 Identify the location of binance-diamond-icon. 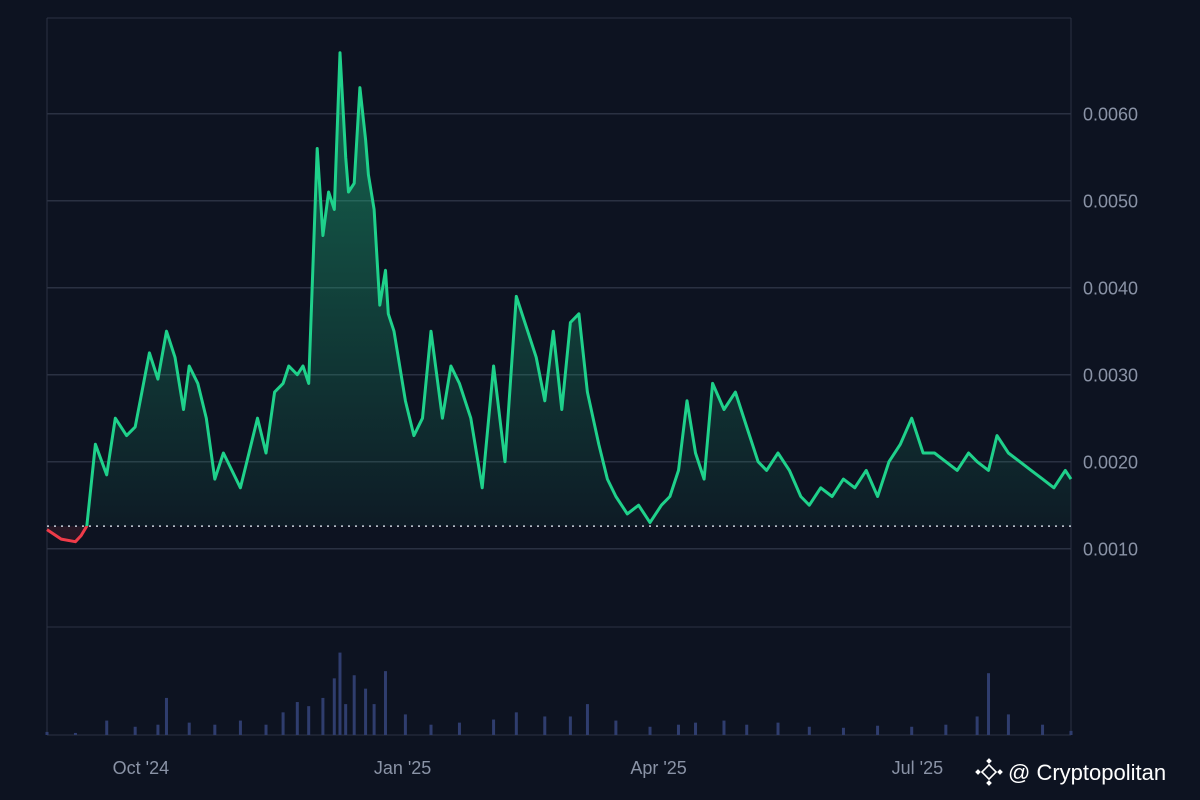
(989, 772).